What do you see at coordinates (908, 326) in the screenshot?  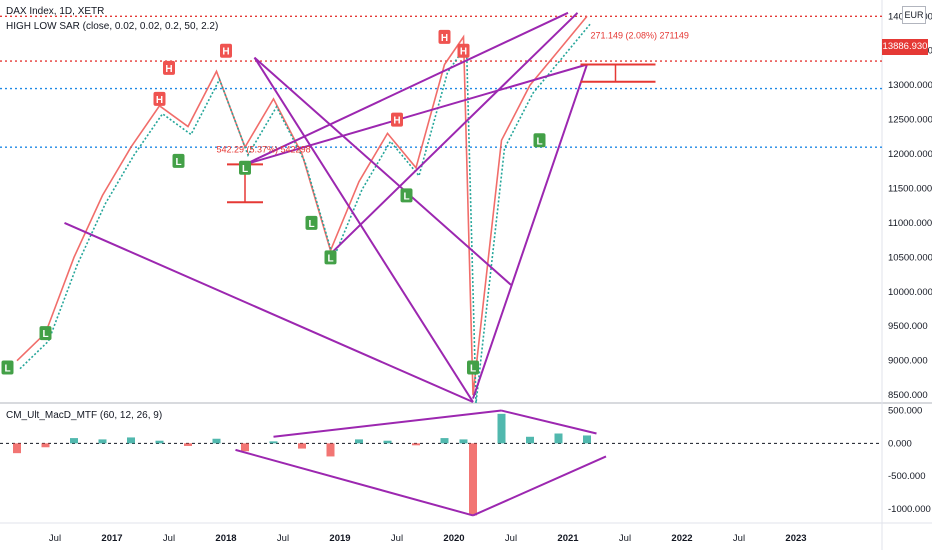 I see `y-tick-label: 9500.000` at bounding box center [908, 326].